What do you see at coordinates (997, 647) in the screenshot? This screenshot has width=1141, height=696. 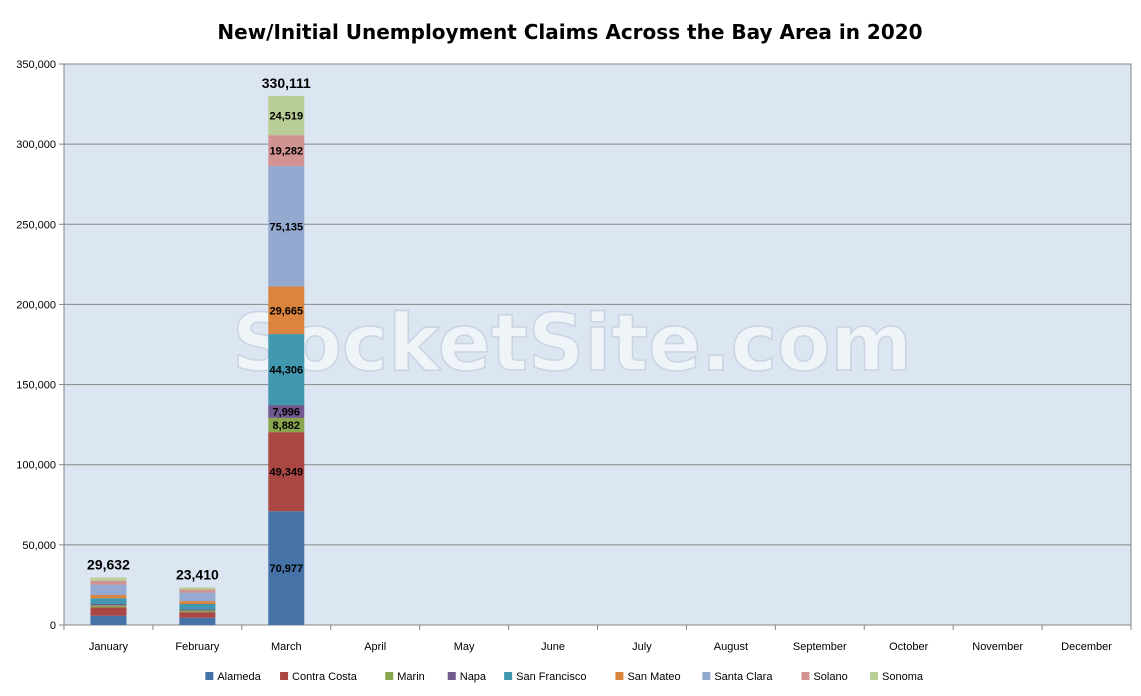 I see `x-tick-label: November` at bounding box center [997, 647].